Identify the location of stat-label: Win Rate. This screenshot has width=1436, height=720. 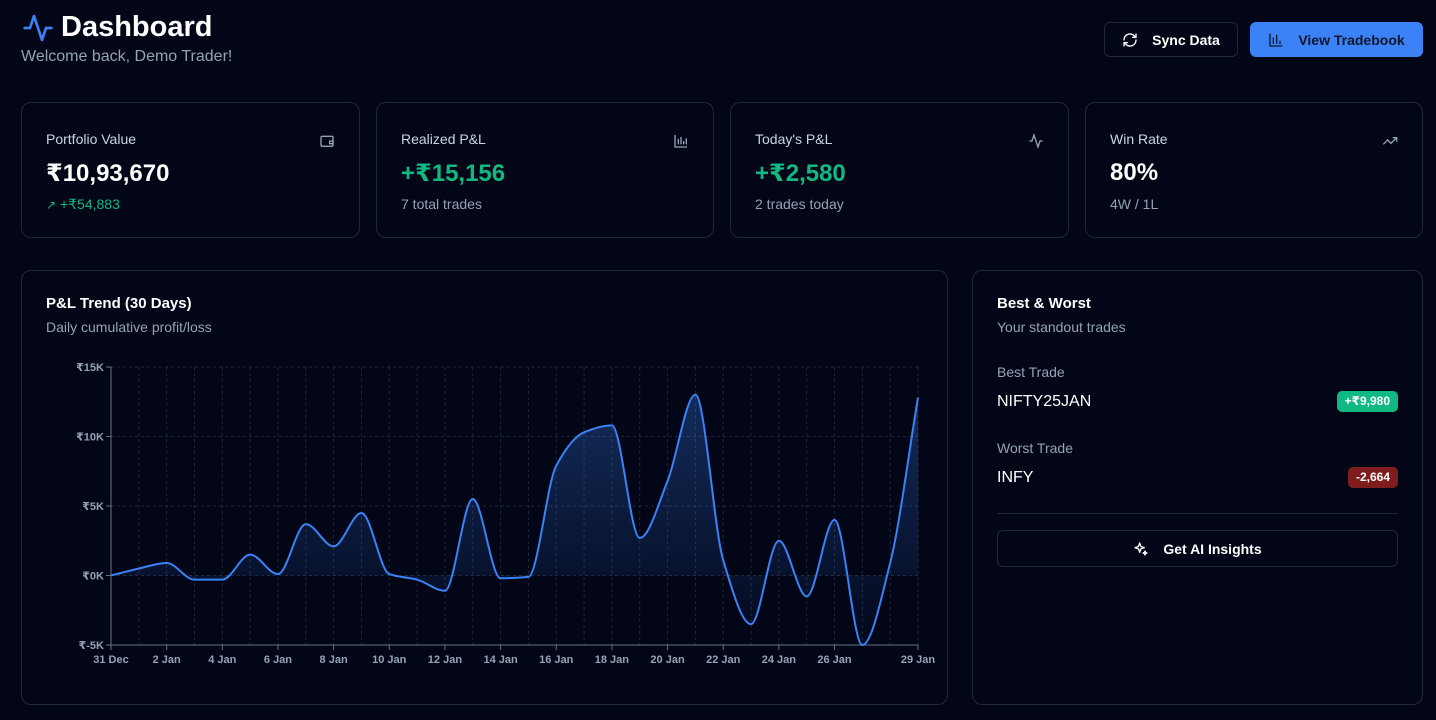
(1139, 139).